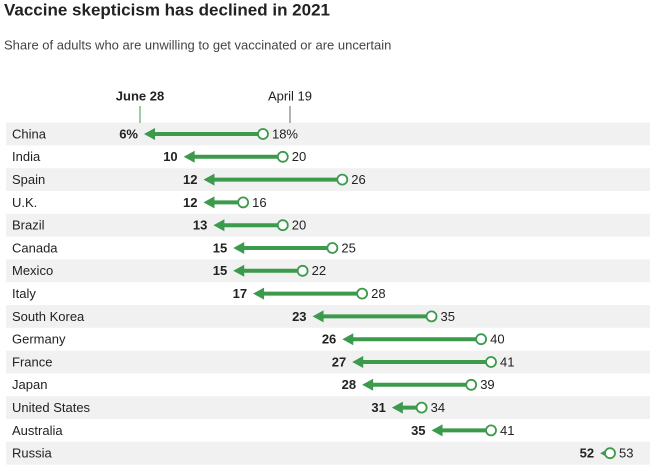  What do you see at coordinates (32, 270) in the screenshot?
I see `category-label: Mexico` at bounding box center [32, 270].